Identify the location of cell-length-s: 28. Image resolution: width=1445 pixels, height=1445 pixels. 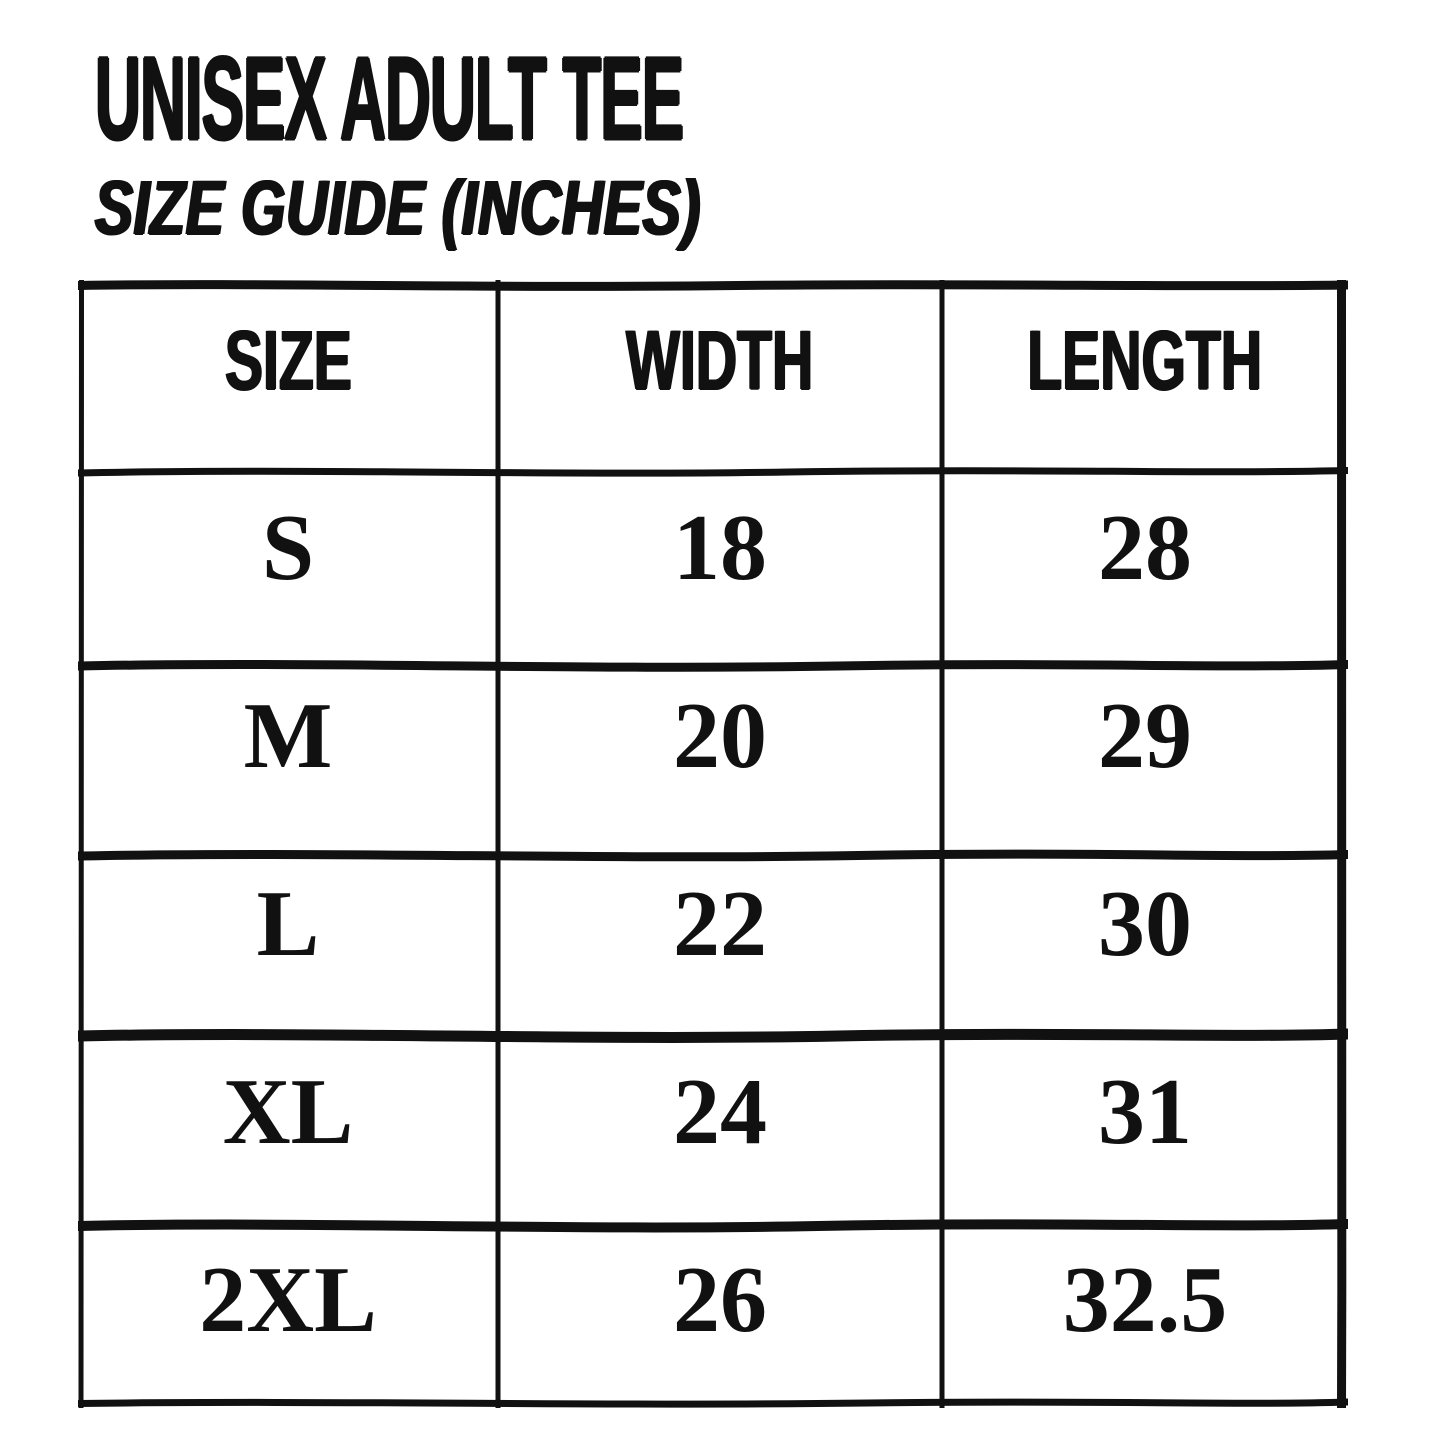
(1145, 548).